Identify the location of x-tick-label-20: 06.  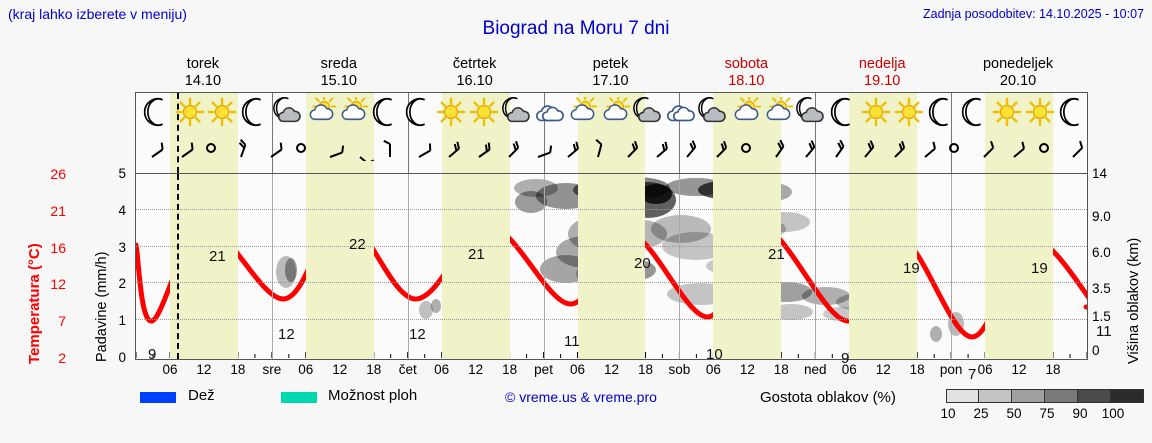
(849, 369).